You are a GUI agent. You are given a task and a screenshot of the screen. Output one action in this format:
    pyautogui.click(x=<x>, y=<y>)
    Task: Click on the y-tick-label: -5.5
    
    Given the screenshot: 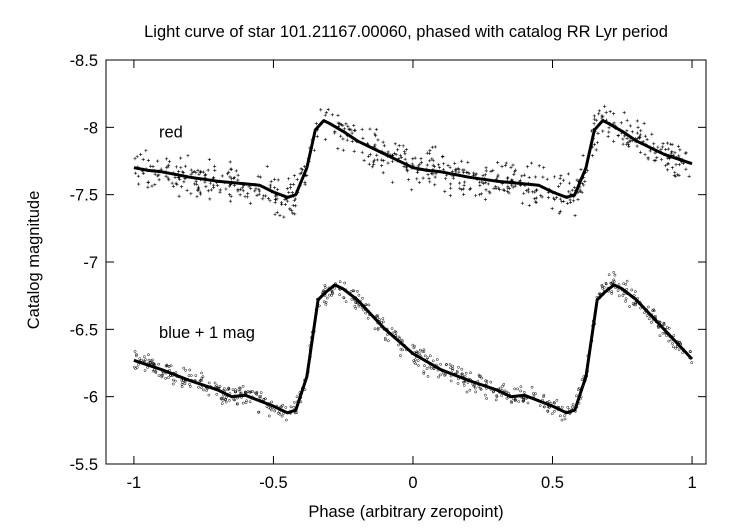 What is the action you would take?
    pyautogui.click(x=84, y=465)
    